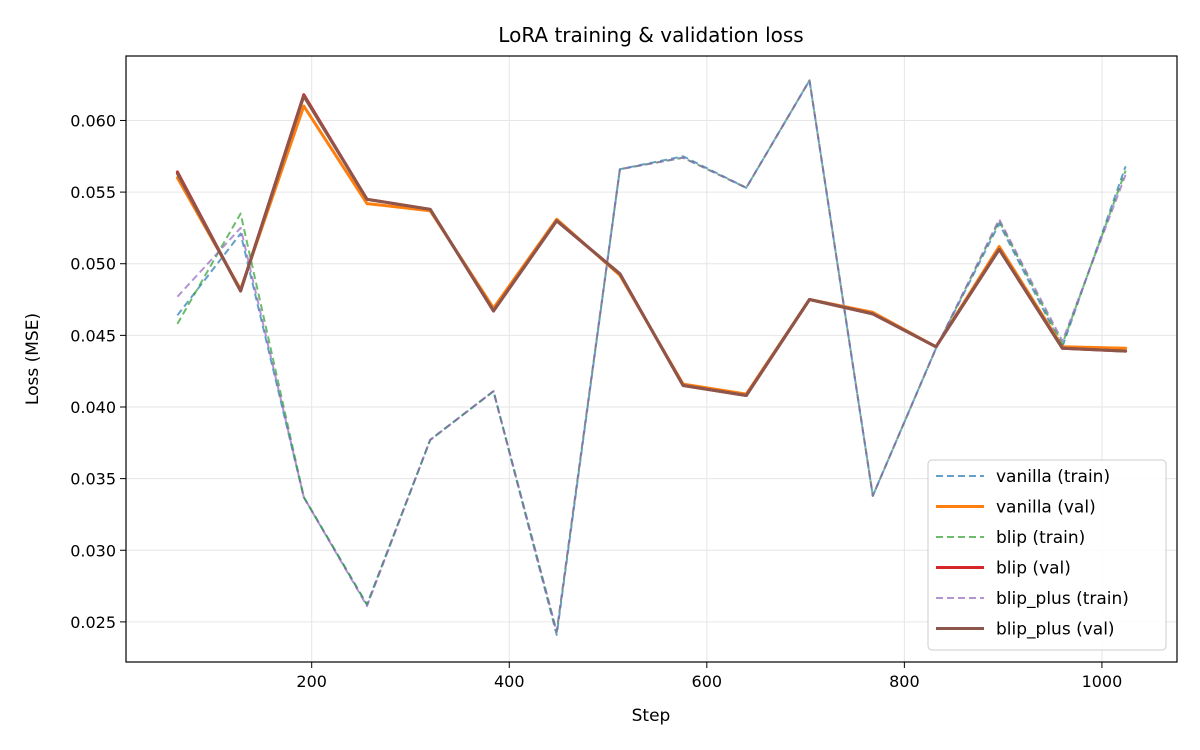  Describe the element at coordinates (1102, 681) in the screenshot. I see `x-tick-label: 1000` at that location.